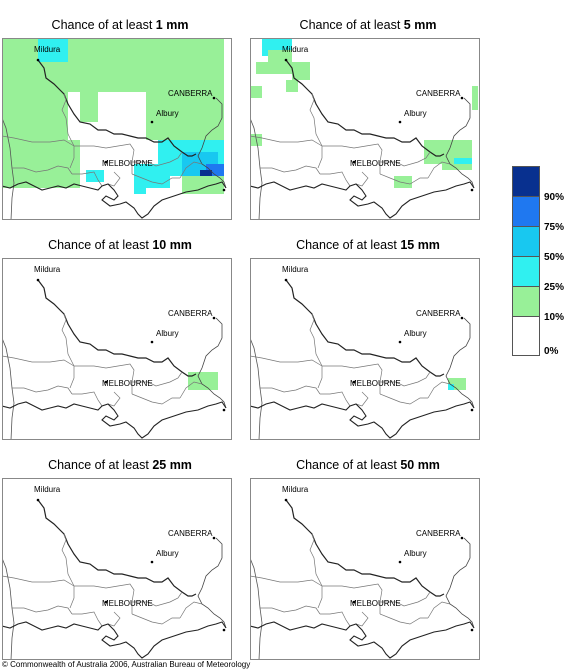 This screenshot has height=671, width=570. Describe the element at coordinates (172, 25) in the screenshot. I see `panel-title-amount: 1 mm` at that location.